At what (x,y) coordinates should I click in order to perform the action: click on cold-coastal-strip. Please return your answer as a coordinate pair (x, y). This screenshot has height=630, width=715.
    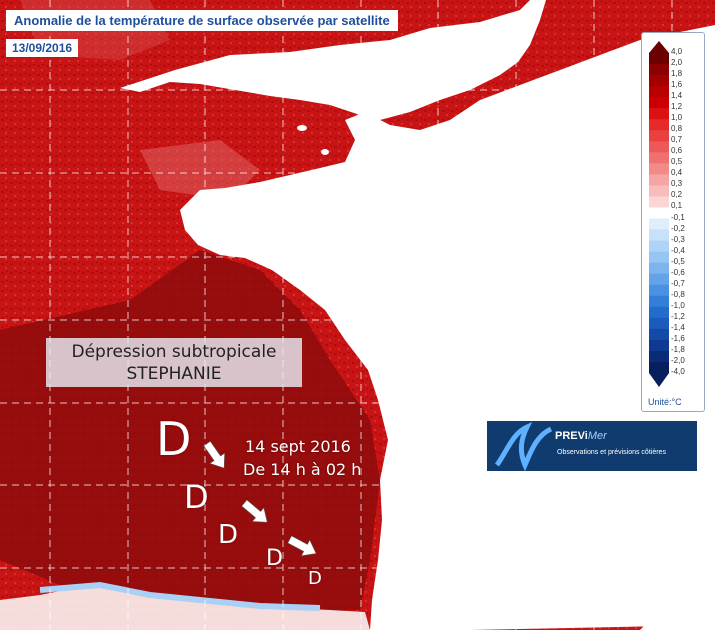
    Looking at the image, I should click on (180, 596).